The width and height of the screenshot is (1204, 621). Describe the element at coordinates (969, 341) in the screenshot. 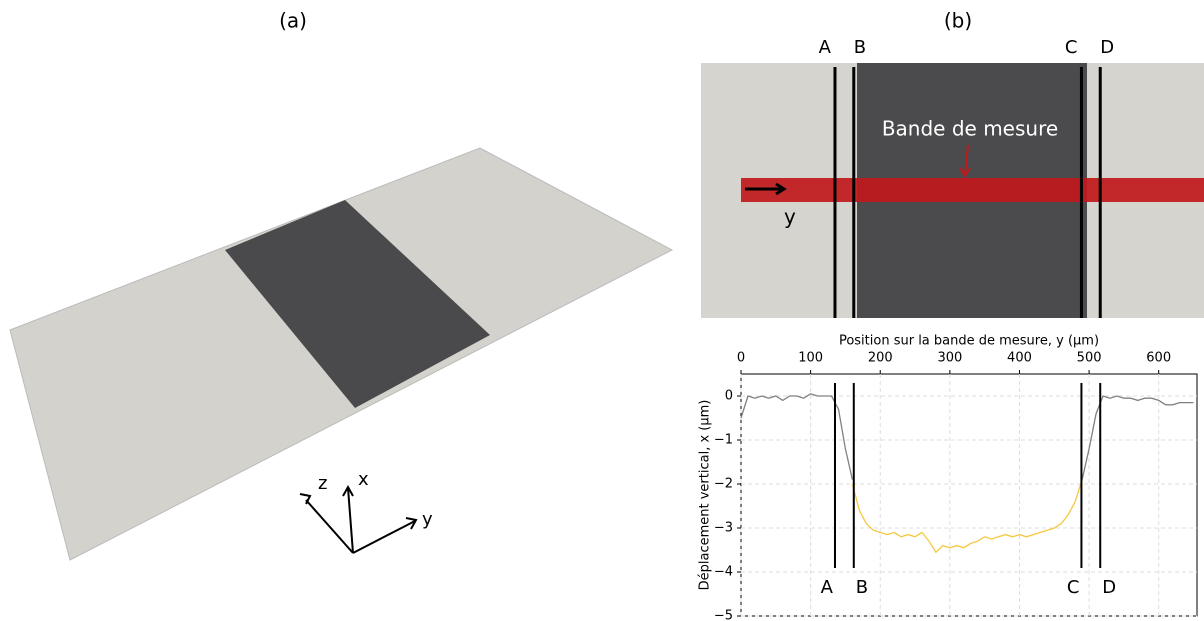

I see `x-axis-title: Position sur la bande de mesure, y (µm)` at that location.